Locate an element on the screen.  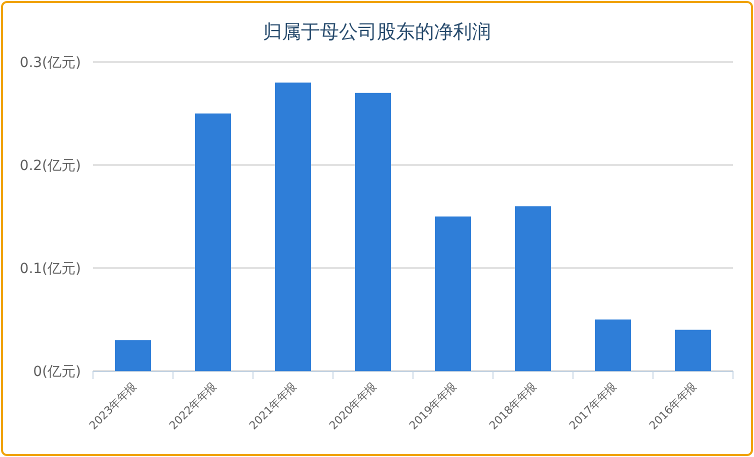
y-tick-label: 0.1(亿元) is located at coordinates (50, 269).